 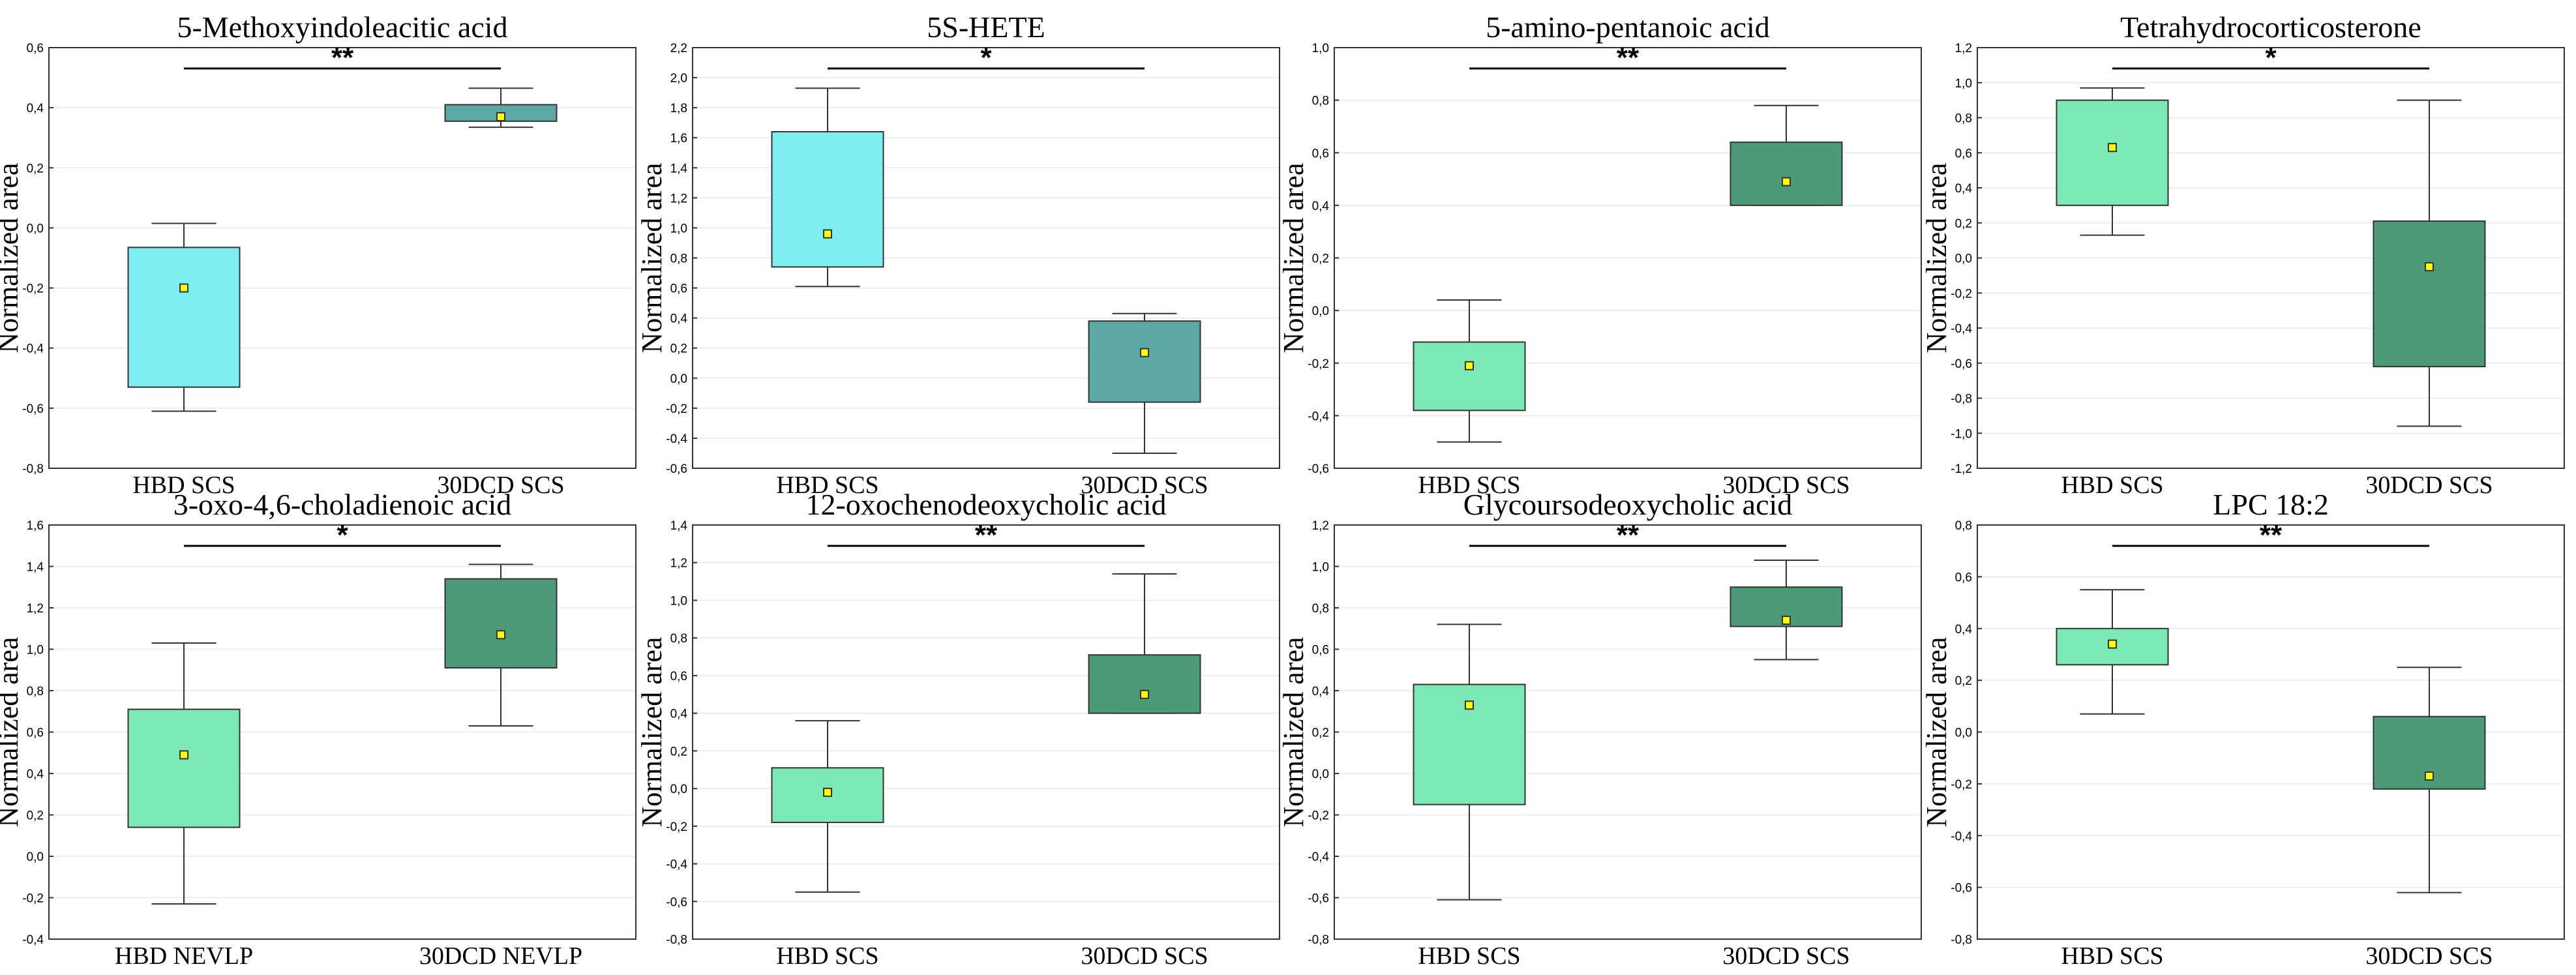 I want to click on chart-title: LPC 18:2, so click(x=2271, y=505).